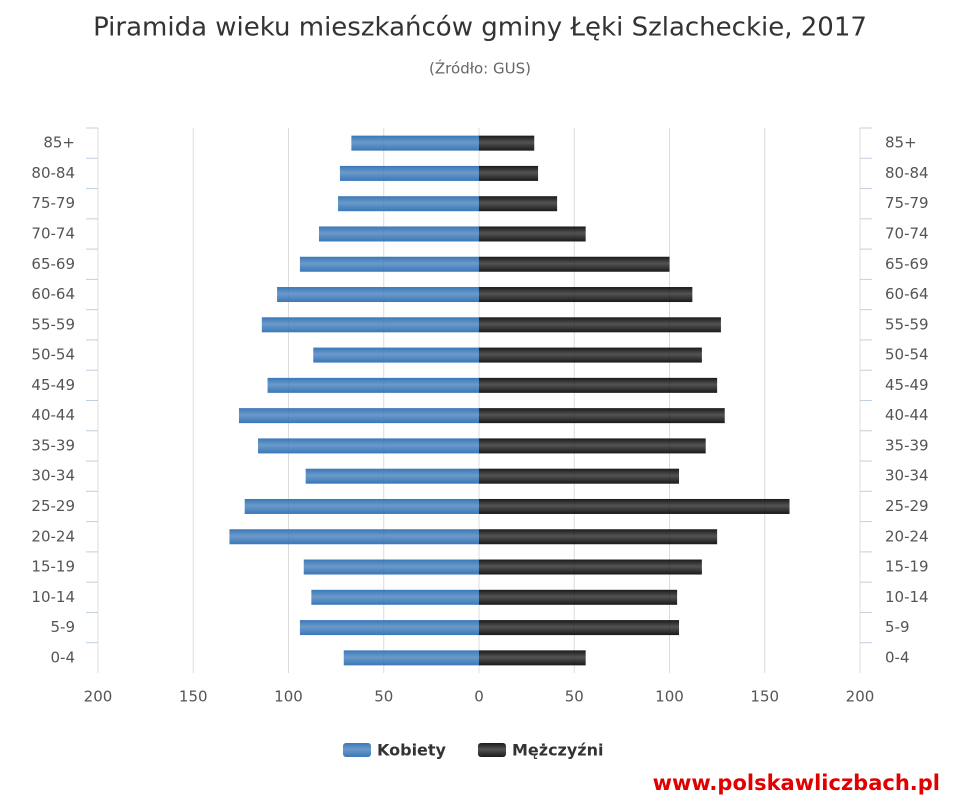 The height and width of the screenshot is (800, 960). Describe the element at coordinates (412, 750) in the screenshot. I see `legend-label: Kobiety` at that location.